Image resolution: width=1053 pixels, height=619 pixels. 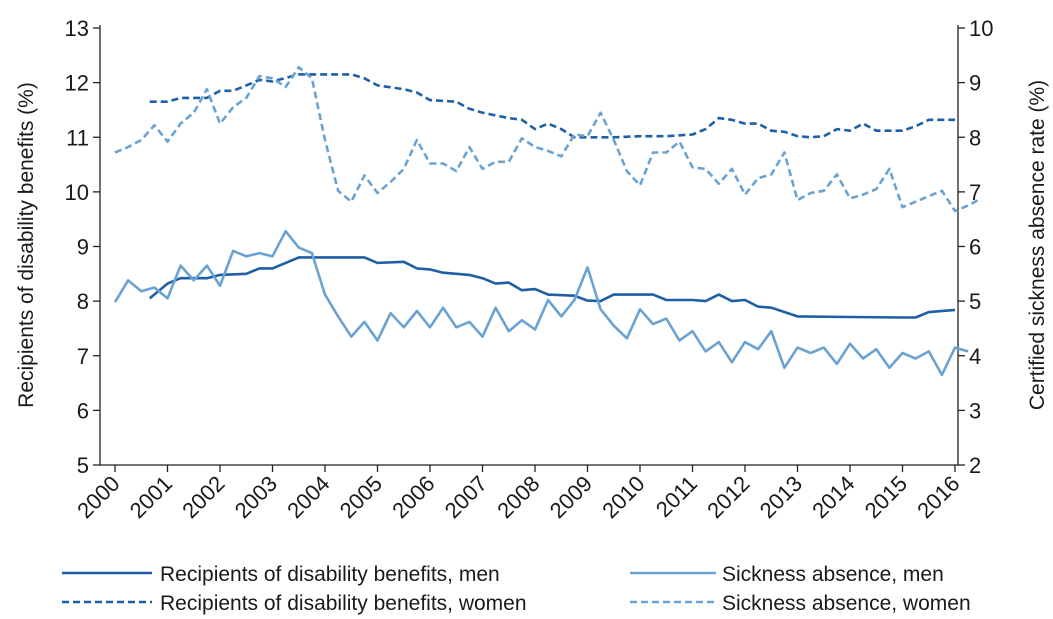 What do you see at coordinates (83, 301) in the screenshot?
I see `y-left-tick-label: 8` at bounding box center [83, 301].